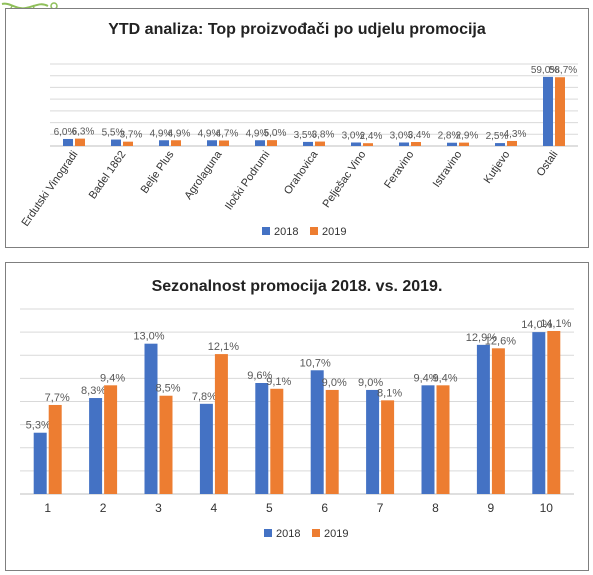 The width and height of the screenshot is (593, 575). I want to click on data-label: 5,3%, so click(38, 426).